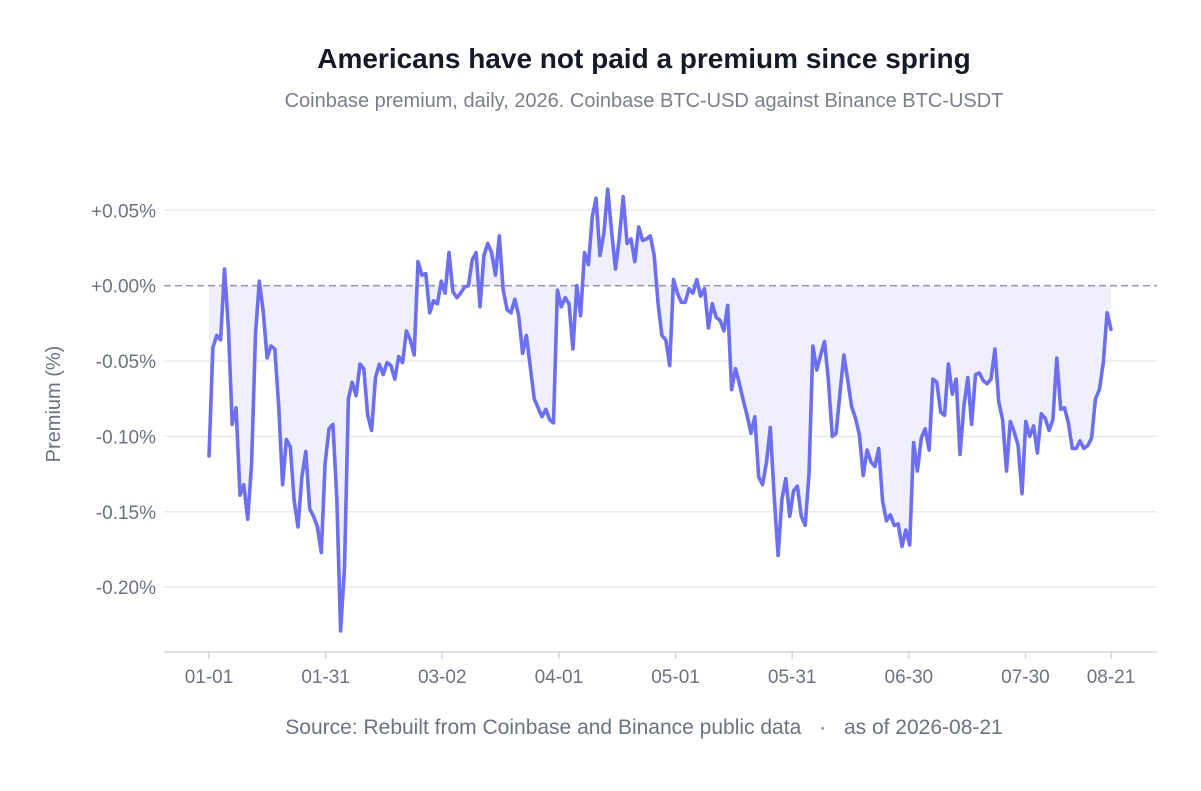  I want to click on x-tick-label: 08-21, so click(1111, 677).